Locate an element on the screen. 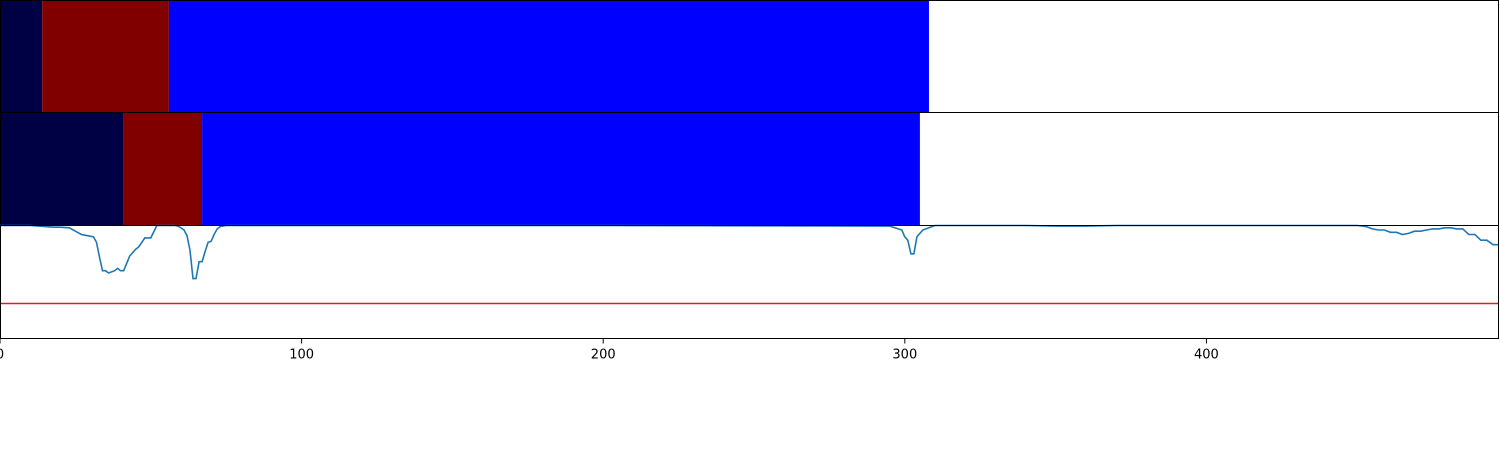  x-tick-label: 100 is located at coordinates (301, 355).